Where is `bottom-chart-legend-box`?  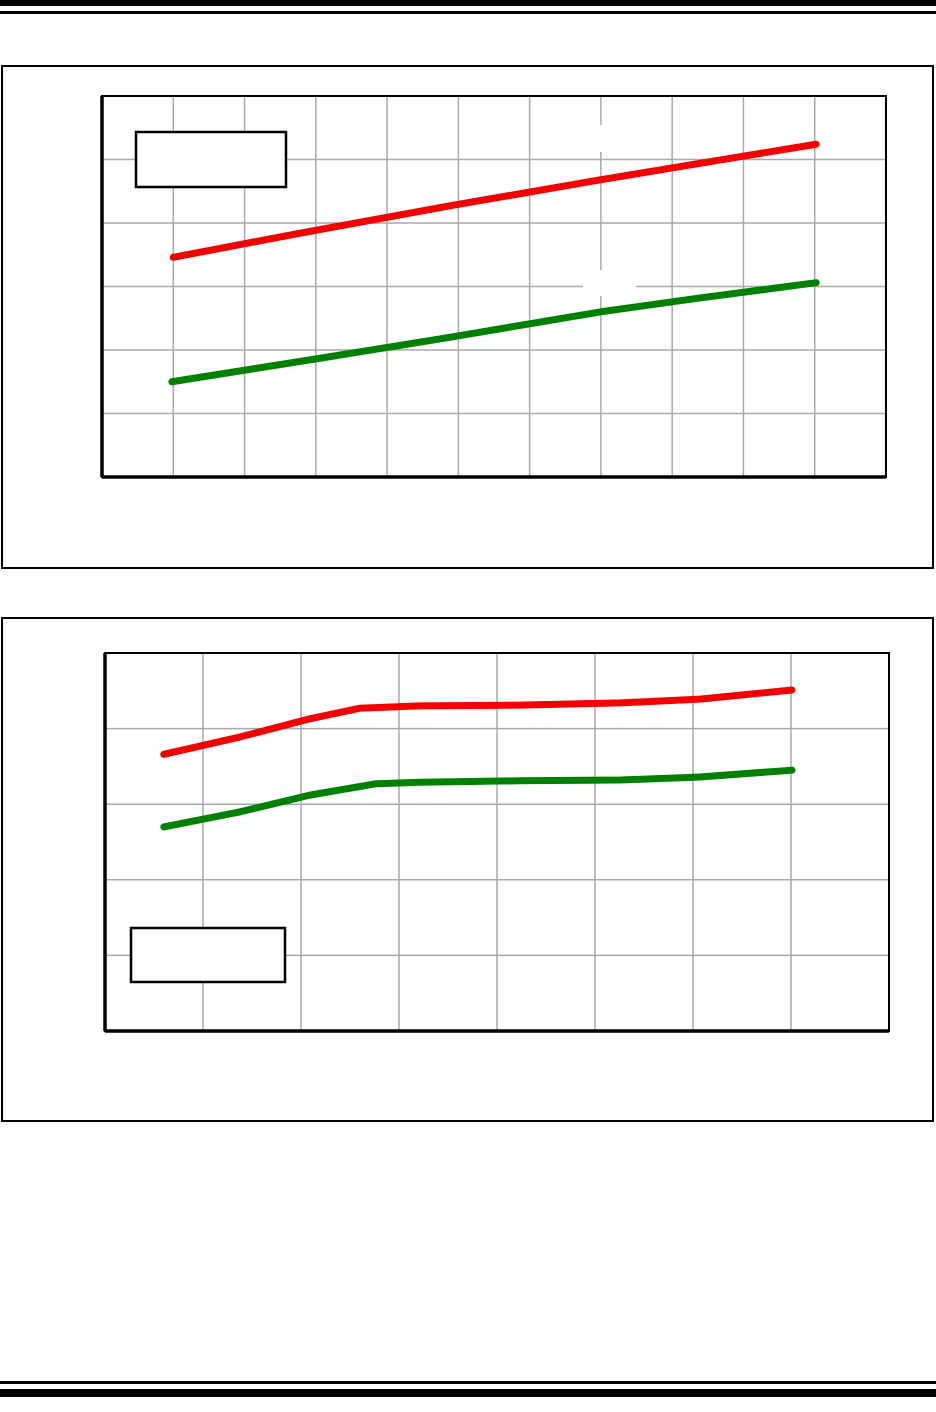
bottom-chart-legend-box is located at coordinates (208, 955).